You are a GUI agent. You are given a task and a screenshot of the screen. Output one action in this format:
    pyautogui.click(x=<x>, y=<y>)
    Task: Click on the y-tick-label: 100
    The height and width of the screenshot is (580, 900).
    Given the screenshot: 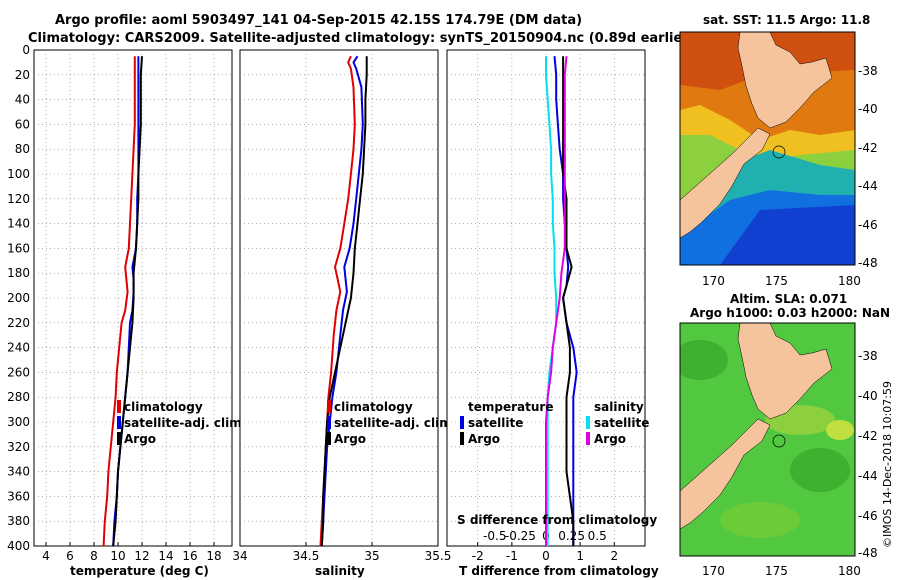 What is the action you would take?
    pyautogui.click(x=18, y=174)
    